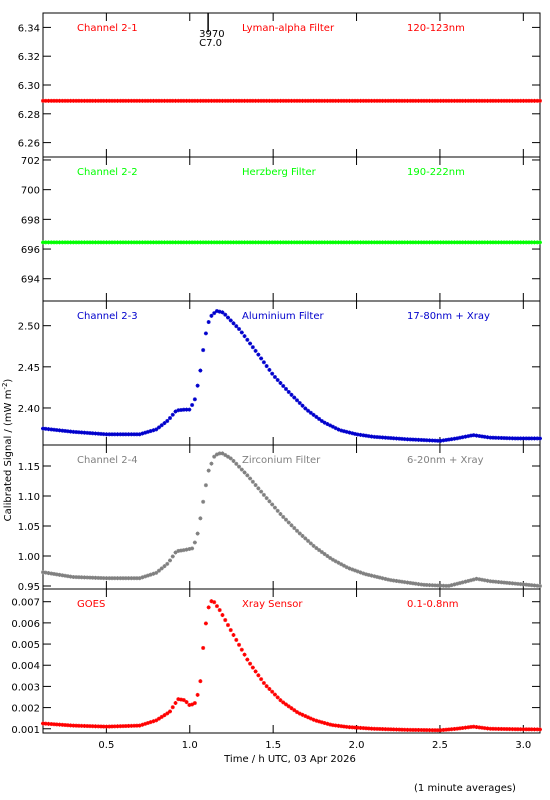 The image size is (550, 800). What do you see at coordinates (523, 745) in the screenshot?
I see `x-tick-label: 3.0` at bounding box center [523, 745].